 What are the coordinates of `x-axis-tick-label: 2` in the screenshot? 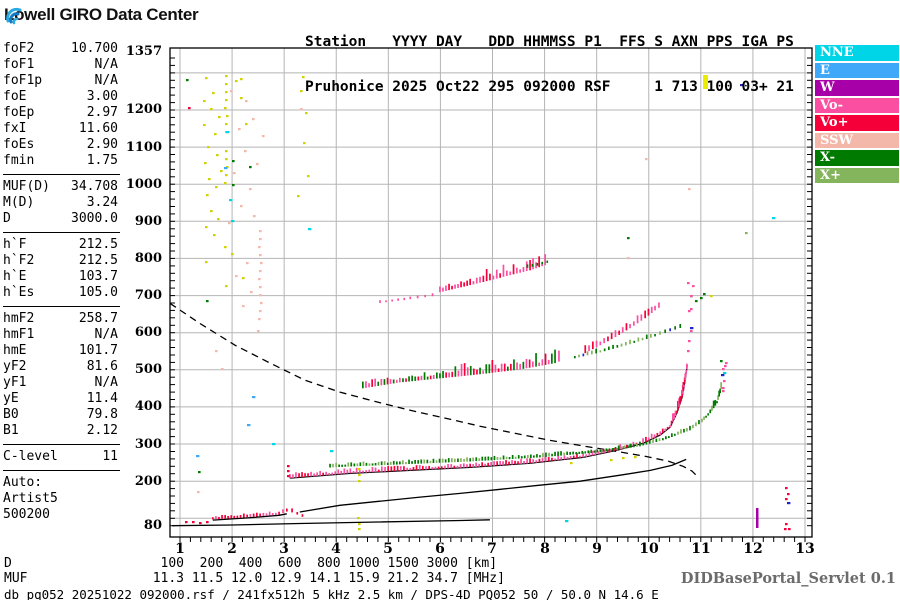 It's located at (232, 549).